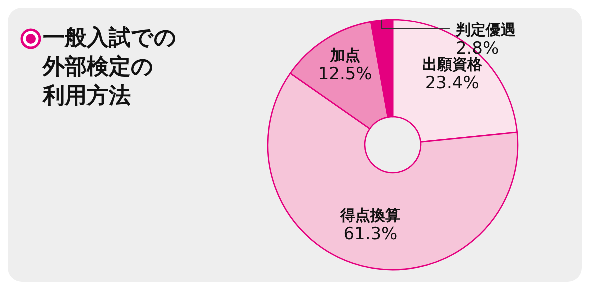 This screenshot has width=590, height=290. Describe the element at coordinates (453, 64) in the screenshot. I see `slice-label: 出願資格` at that location.